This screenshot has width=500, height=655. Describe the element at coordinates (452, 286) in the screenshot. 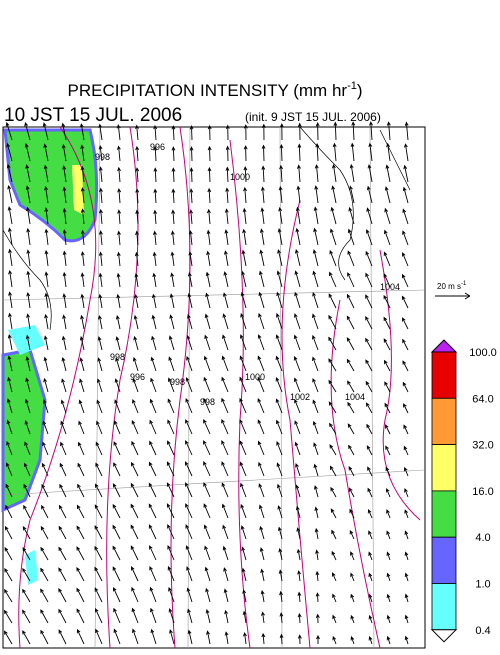

I see `vector-scale-label: 20 m s-1` at that location.